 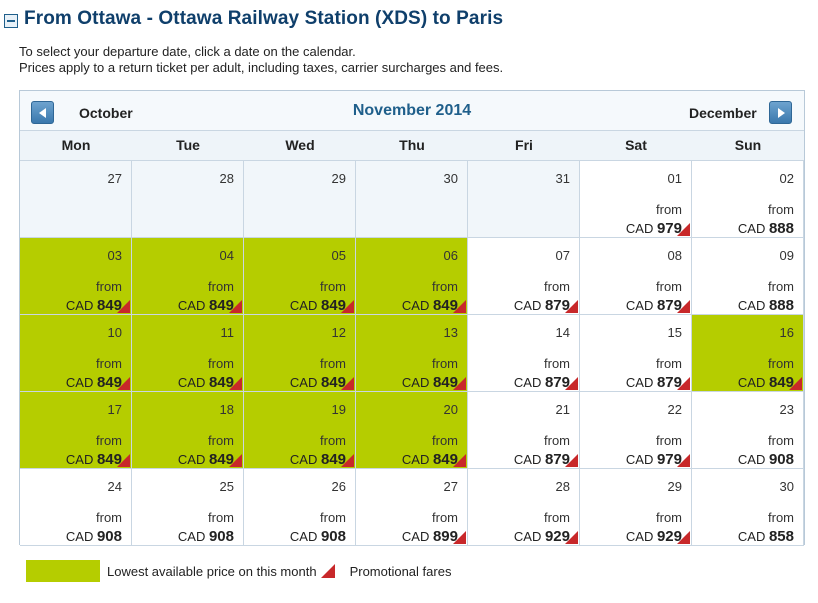 What do you see at coordinates (300, 507) in the screenshot?
I see `calendar-day: 26 from CAD 908` at bounding box center [300, 507].